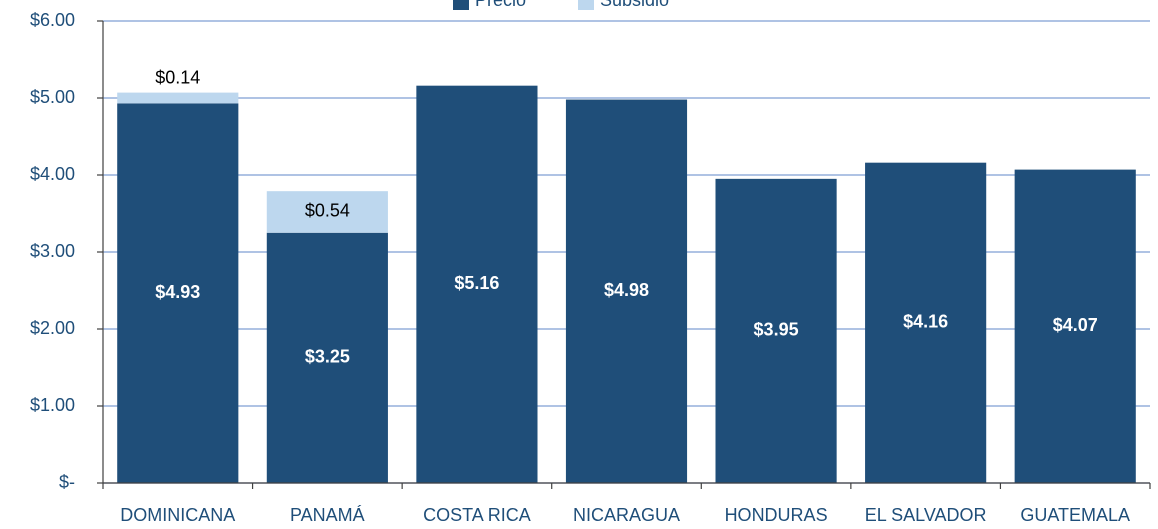 The width and height of the screenshot is (1158, 529). I want to click on value-label: $3.25, so click(327, 357).